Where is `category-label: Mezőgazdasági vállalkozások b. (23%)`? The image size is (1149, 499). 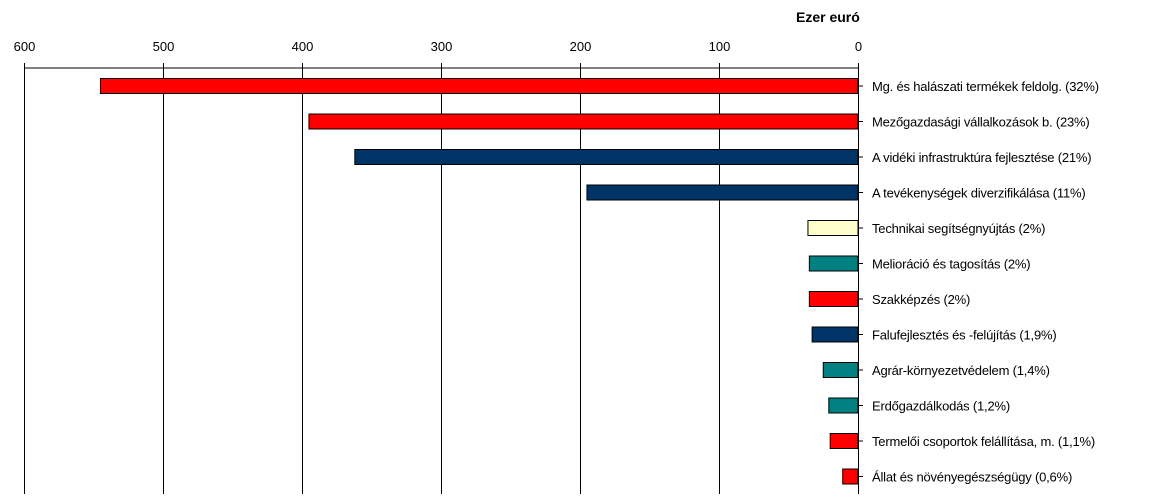
category-label: Mezőgazdasági vállalkozások b. (23%) is located at coordinates (981, 122).